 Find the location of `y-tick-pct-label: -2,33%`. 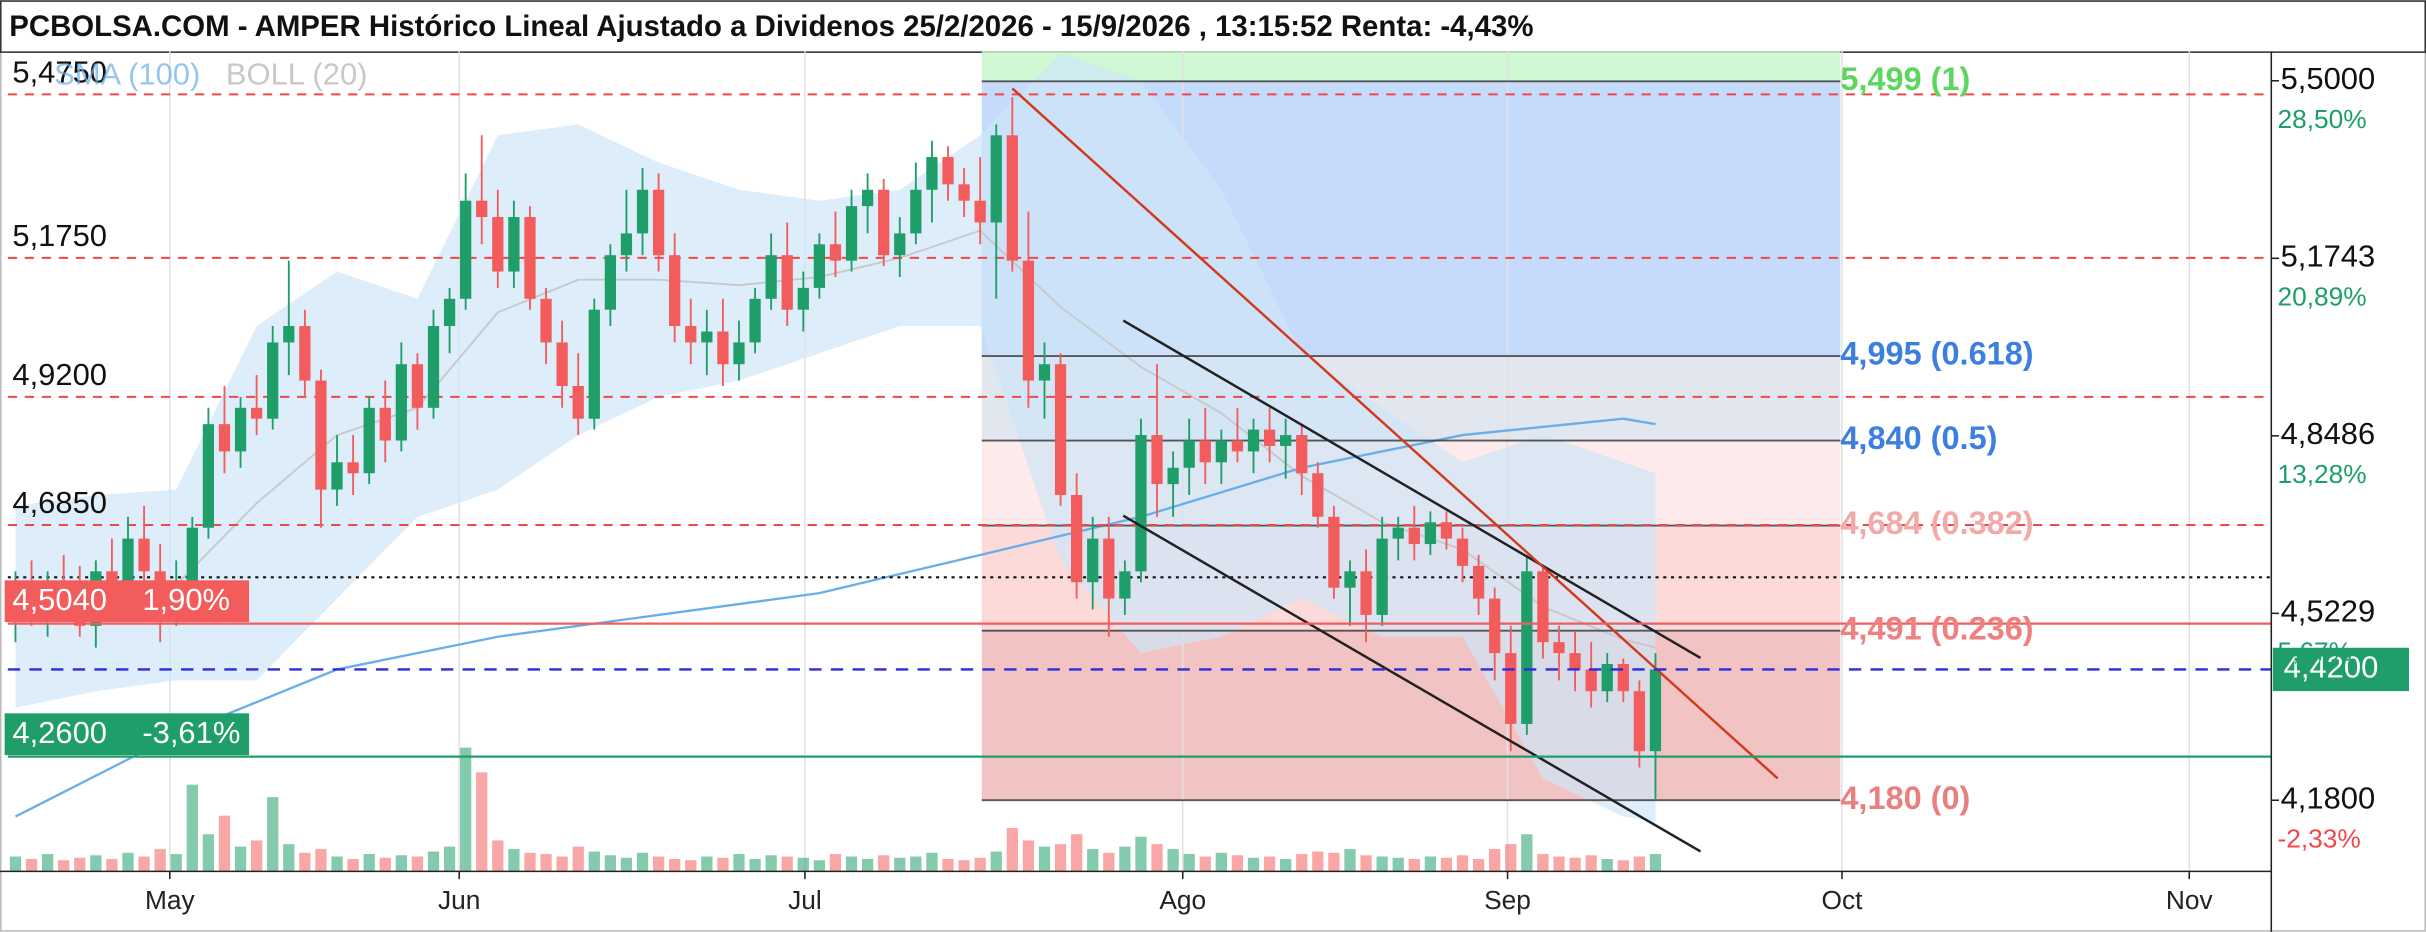

y-tick-pct-label: -2,33% is located at coordinates (2318, 838).